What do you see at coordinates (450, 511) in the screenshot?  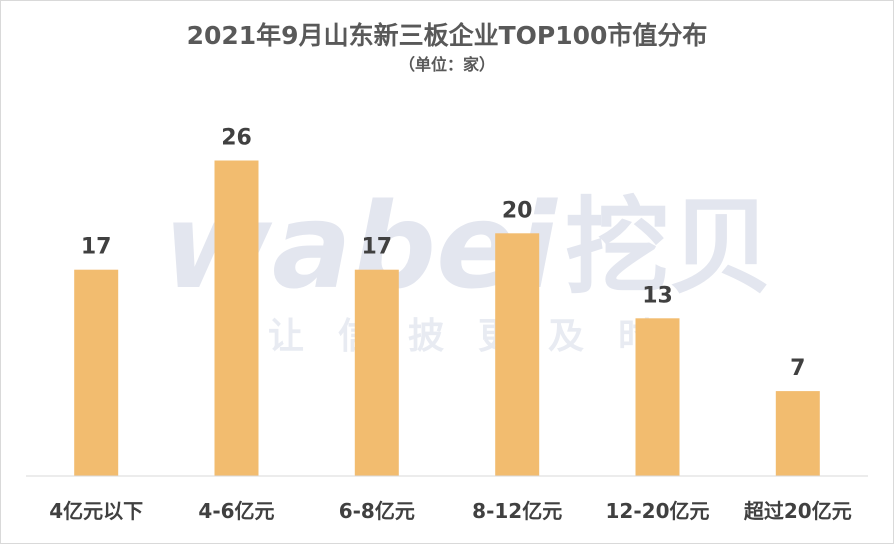 I see `category-labels: 4亿元以下 4-6亿元 6-8亿元 8-12亿元 12-20亿元 超过20亿元` at bounding box center [450, 511].